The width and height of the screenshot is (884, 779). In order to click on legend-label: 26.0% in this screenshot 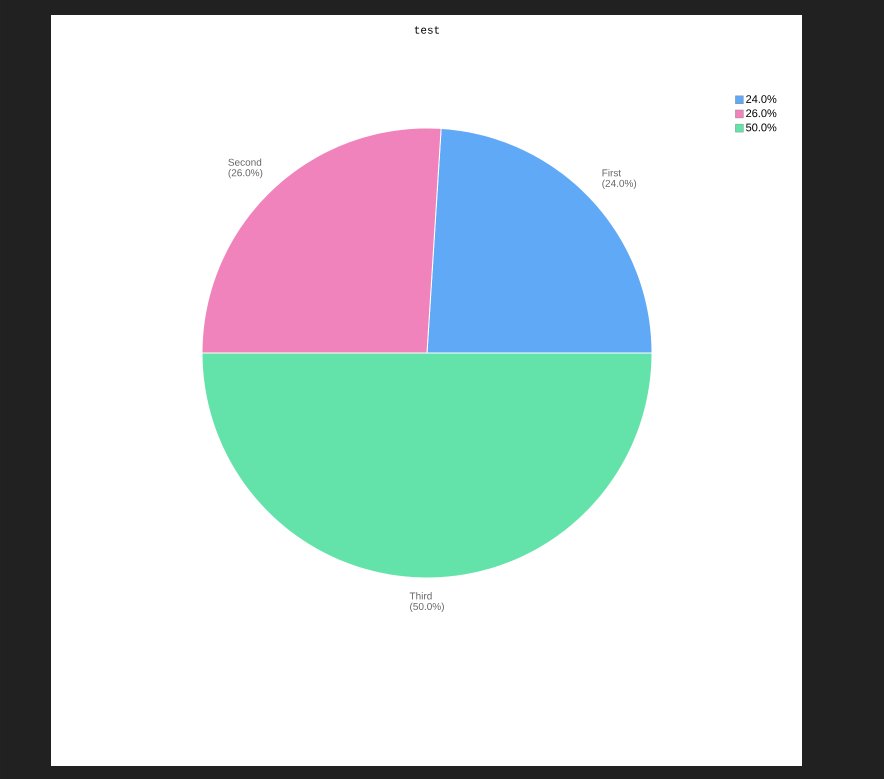, I will do `click(761, 113)`.